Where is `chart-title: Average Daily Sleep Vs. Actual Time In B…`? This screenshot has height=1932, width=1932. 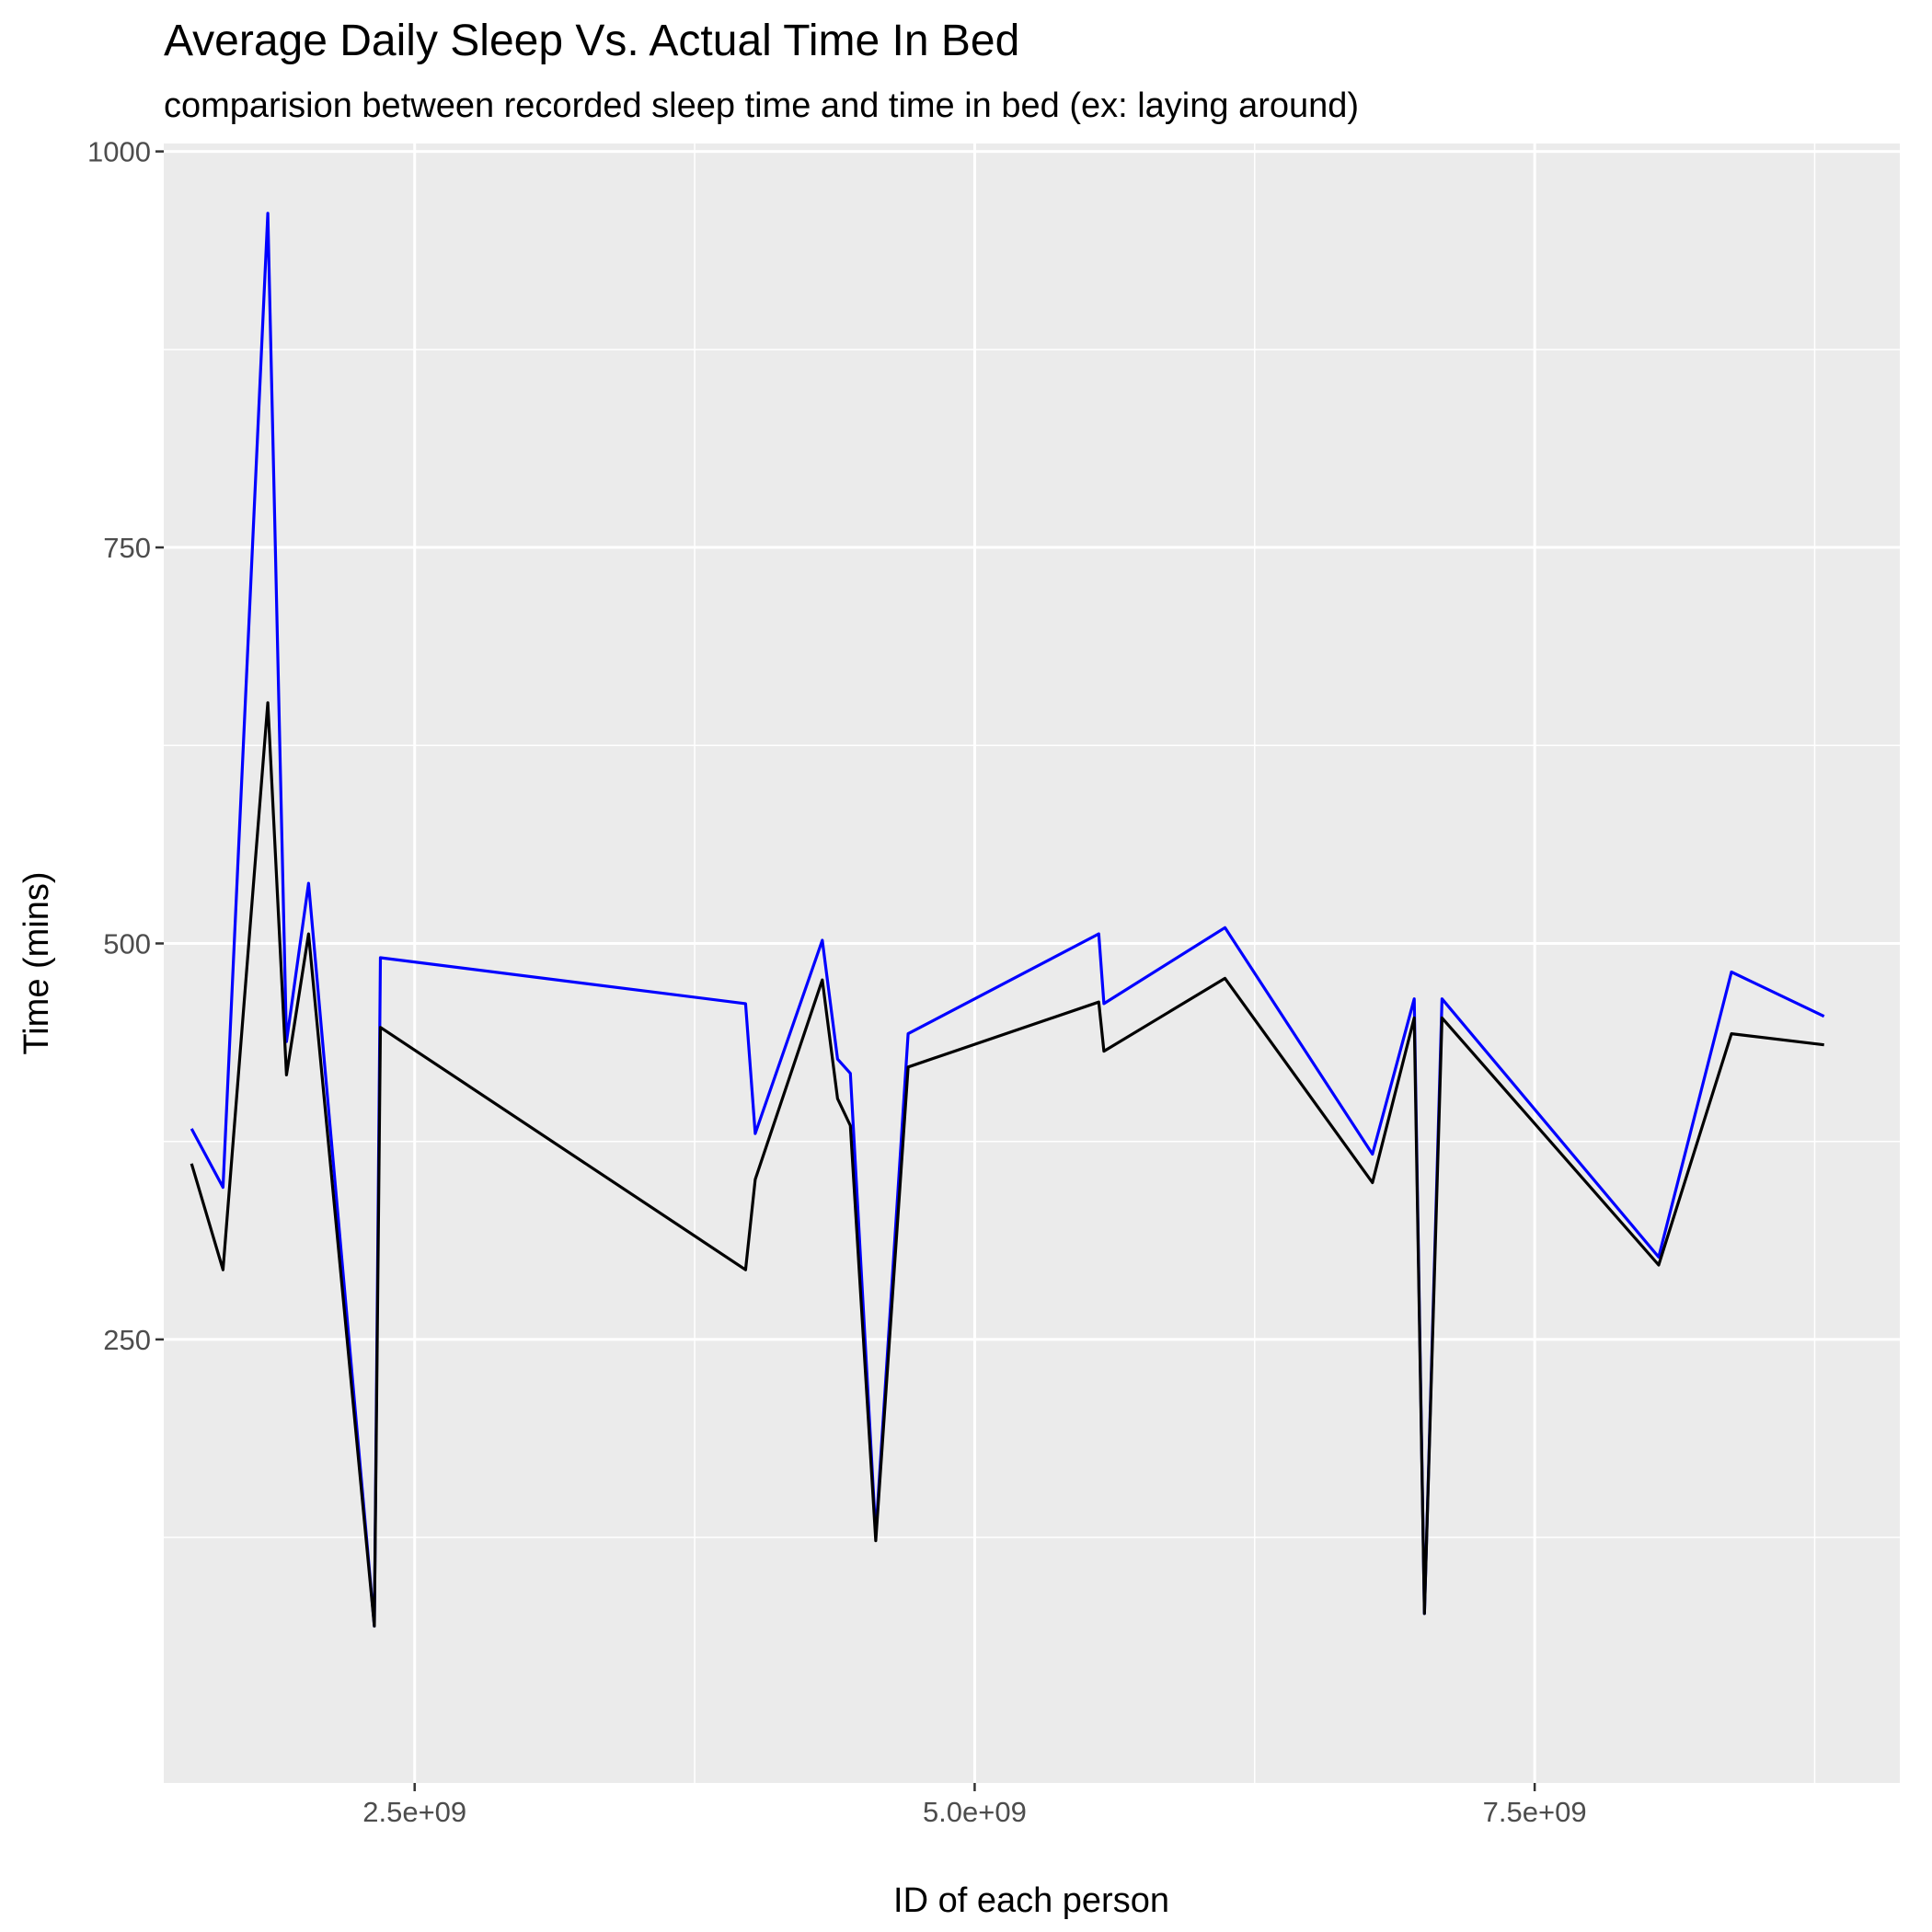
chart-title: Average Daily Sleep Vs. Actual Time In B… is located at coordinates (591, 41).